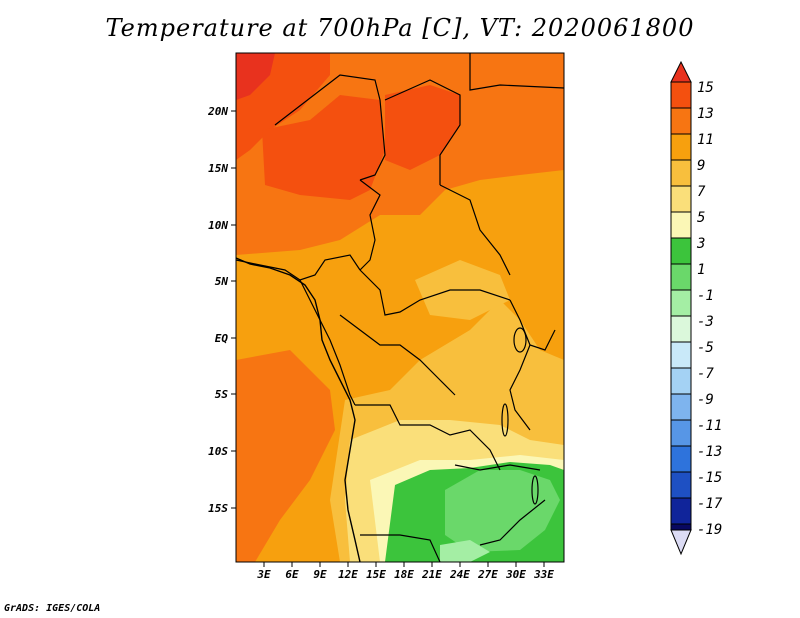 The width and height of the screenshot is (800, 618). What do you see at coordinates (701, 192) in the screenshot?
I see `colorbar-label-7: 7` at bounding box center [701, 192].